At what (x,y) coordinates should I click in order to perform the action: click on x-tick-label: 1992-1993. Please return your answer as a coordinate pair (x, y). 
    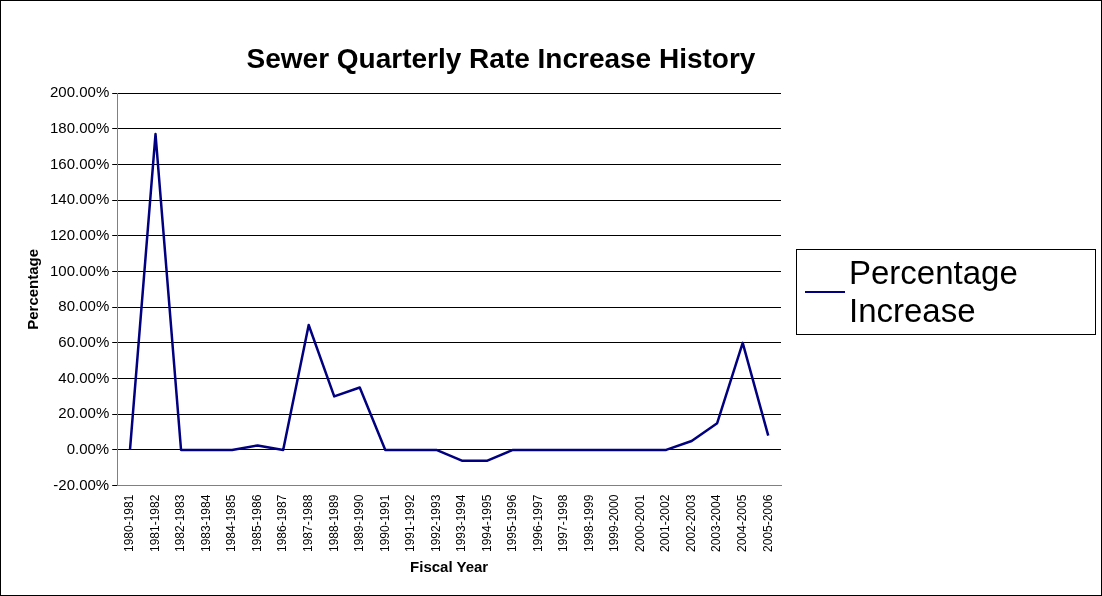
    Looking at the image, I should click on (435, 523).